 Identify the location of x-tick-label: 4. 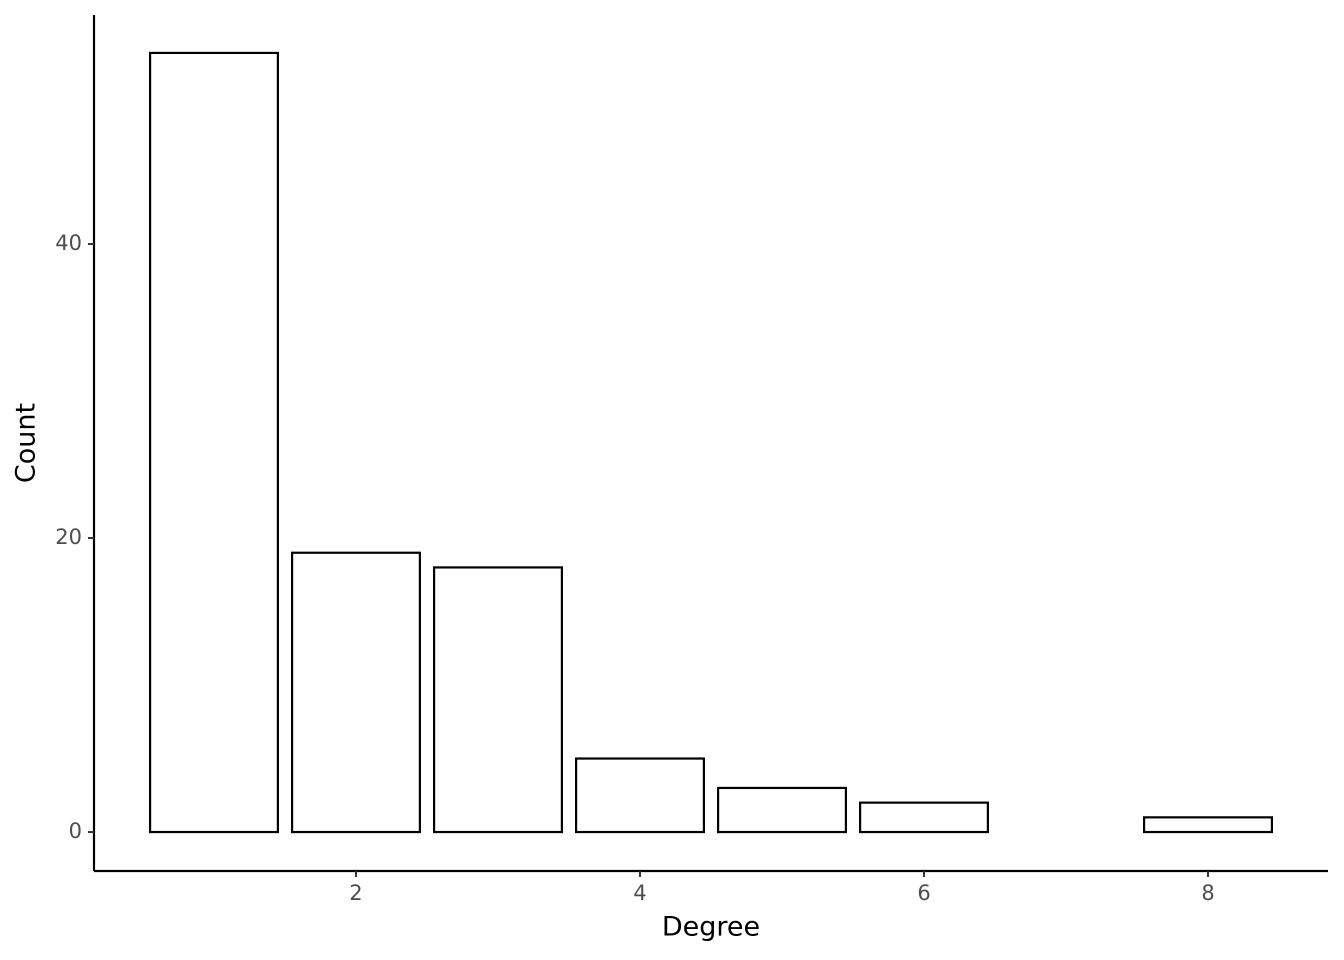
(639, 893).